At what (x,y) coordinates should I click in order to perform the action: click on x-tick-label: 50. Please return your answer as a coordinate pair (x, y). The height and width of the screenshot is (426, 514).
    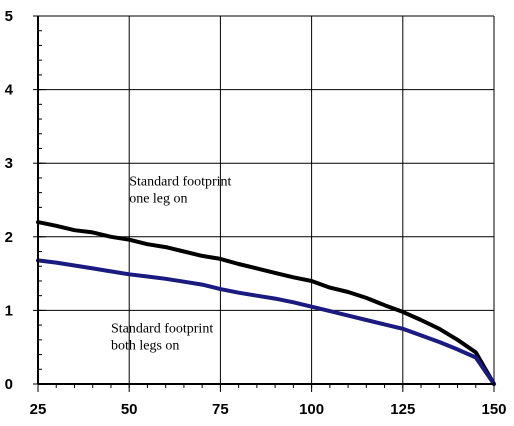
    Looking at the image, I should click on (129, 409).